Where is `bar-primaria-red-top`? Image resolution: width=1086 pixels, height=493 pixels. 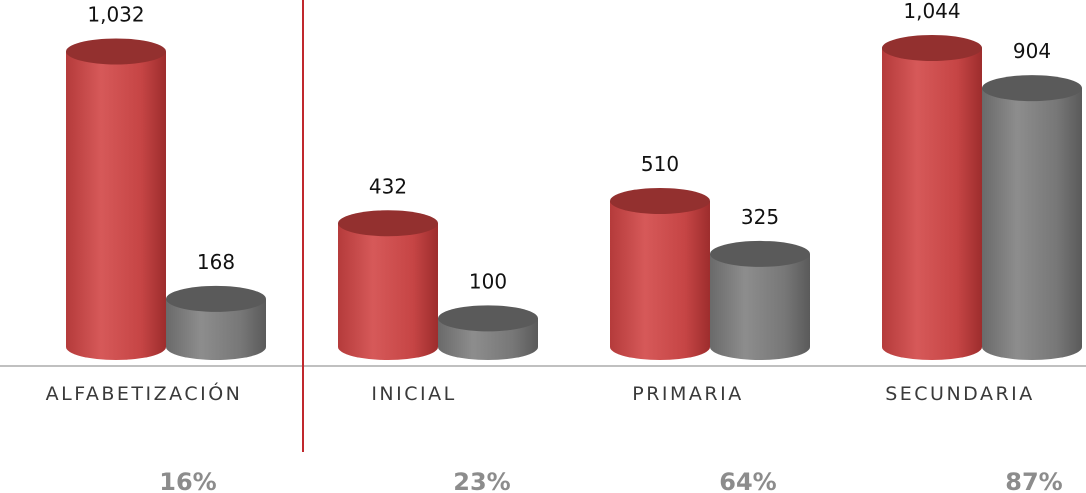 bar-primaria-red-top is located at coordinates (660, 200).